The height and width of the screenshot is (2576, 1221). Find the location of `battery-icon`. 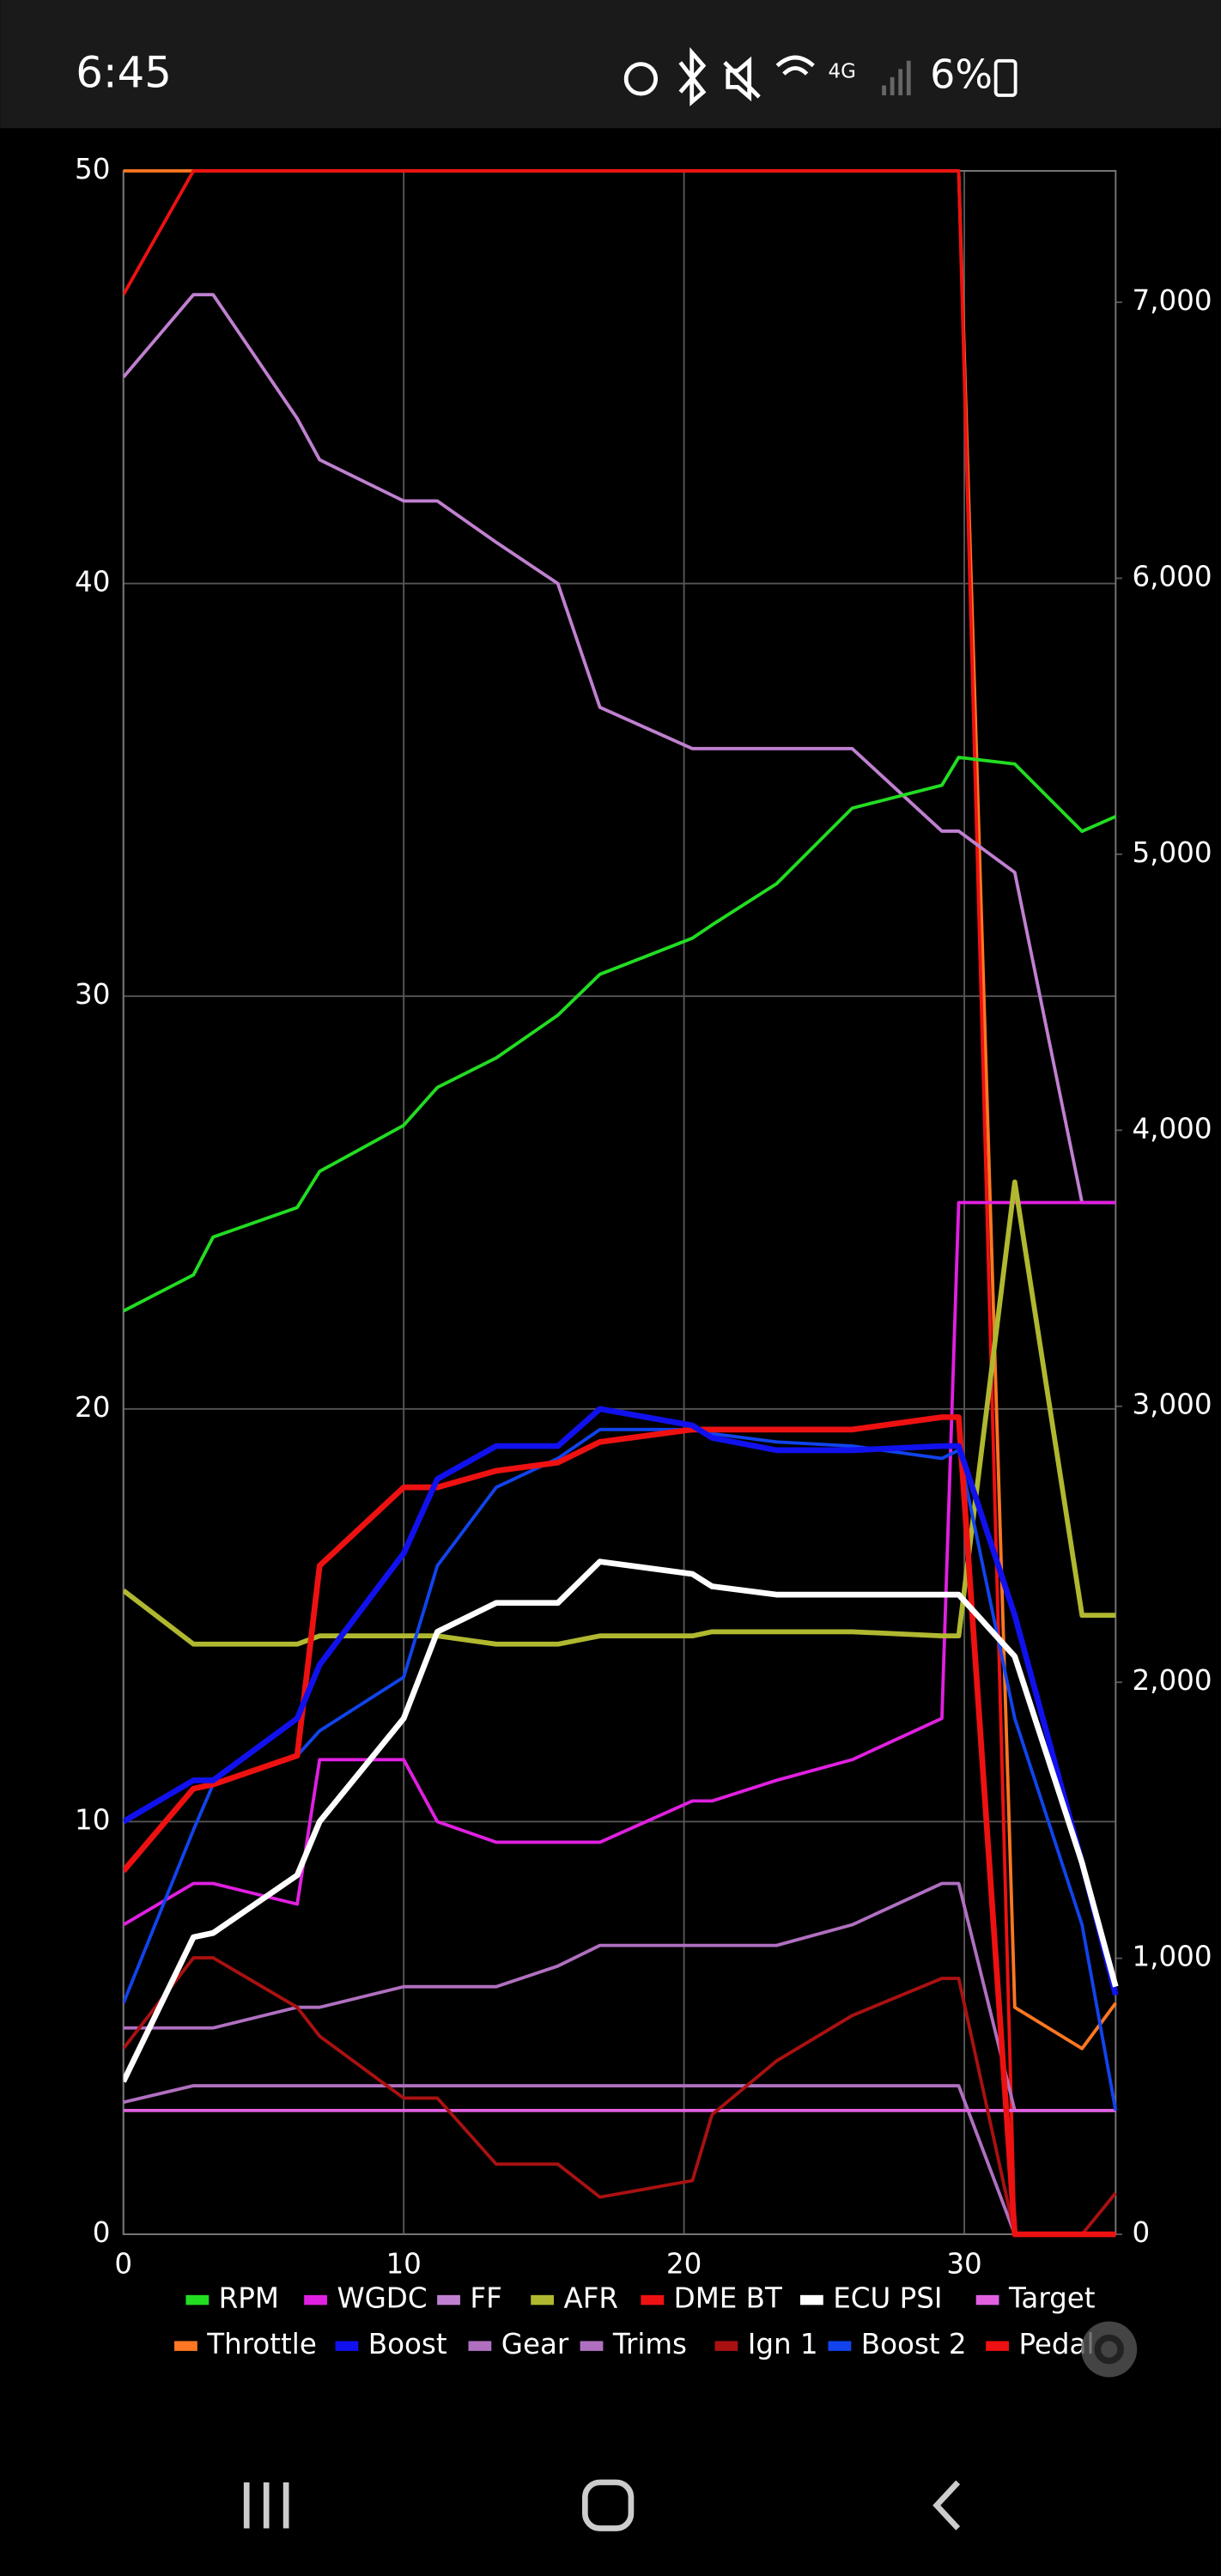

battery-icon is located at coordinates (1005, 77).